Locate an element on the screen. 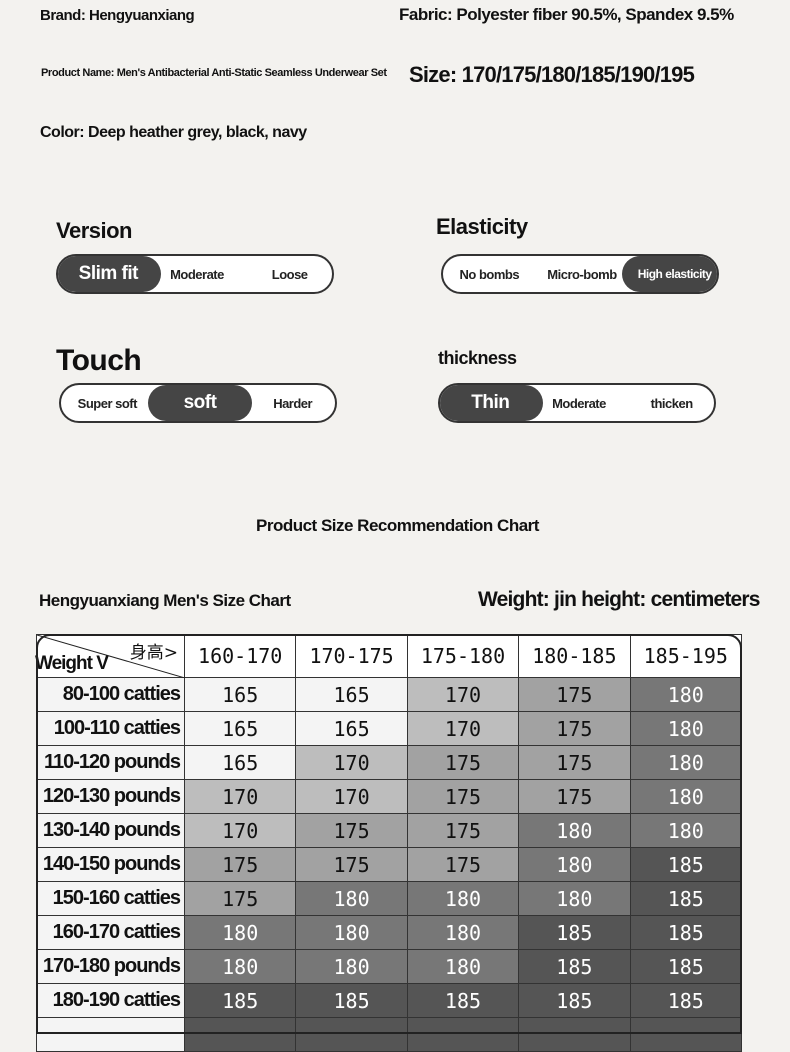  size-list: Size: 170/175/180/185/190/195 is located at coordinates (552, 74).